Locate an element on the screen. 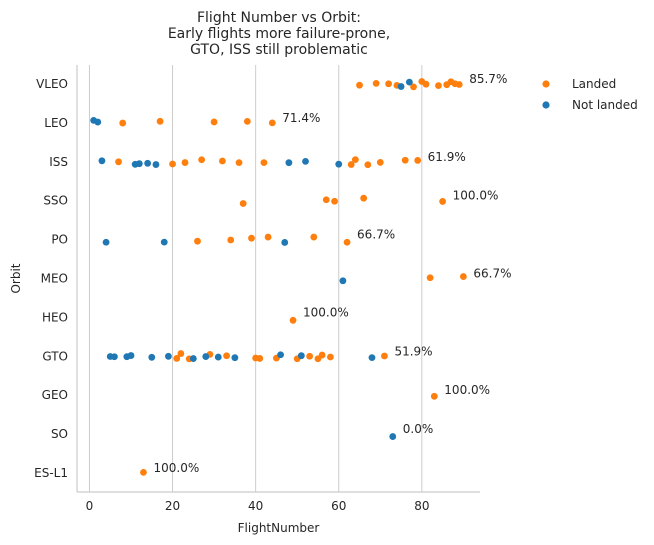  legend-label: Landed is located at coordinates (594, 84).